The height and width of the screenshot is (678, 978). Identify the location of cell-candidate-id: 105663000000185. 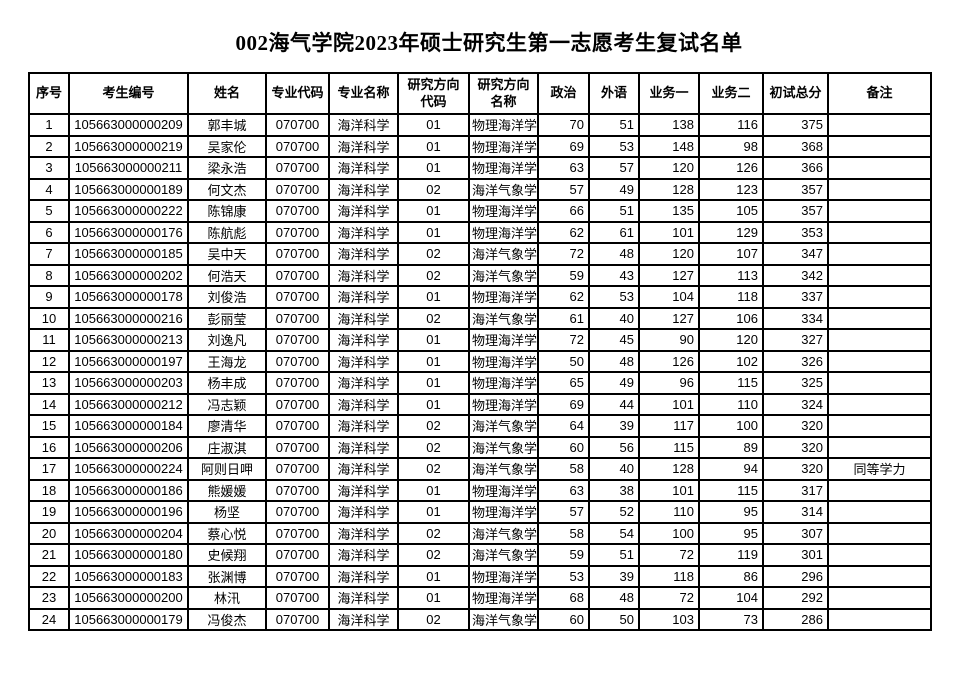
(128, 254).